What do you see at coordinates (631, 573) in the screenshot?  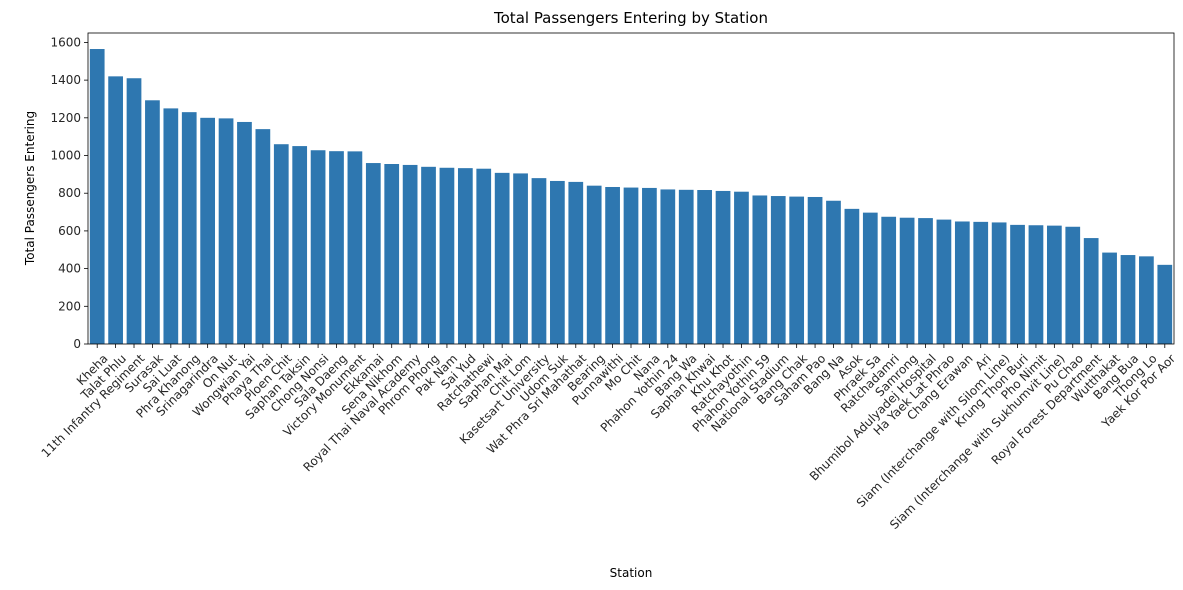 I see `x-axis-title: Station` at bounding box center [631, 573].